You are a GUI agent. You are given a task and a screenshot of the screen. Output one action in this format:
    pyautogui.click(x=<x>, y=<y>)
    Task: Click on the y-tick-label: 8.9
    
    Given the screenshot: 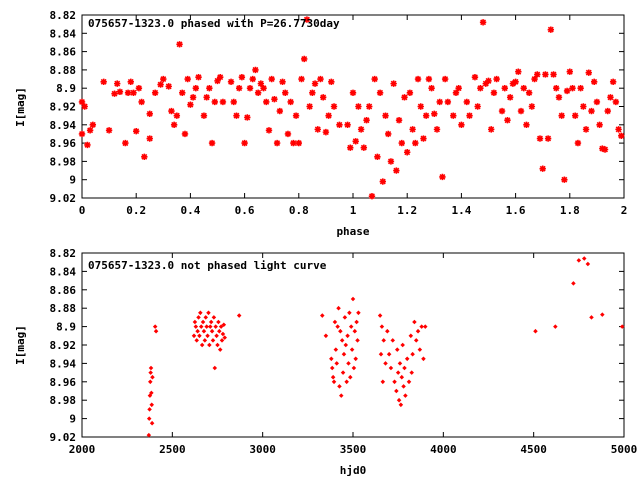 What is the action you would take?
    pyautogui.click(x=66, y=88)
    